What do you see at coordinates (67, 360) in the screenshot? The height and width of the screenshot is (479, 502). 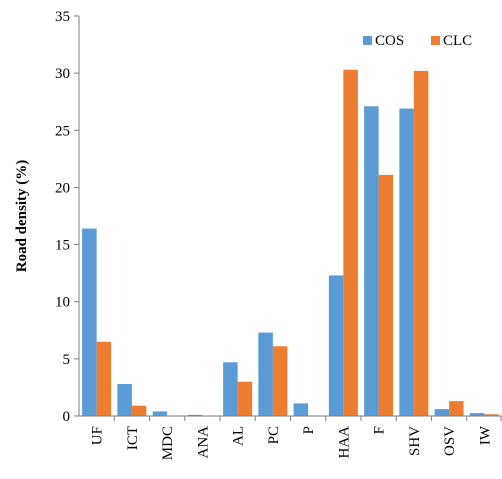 I see `y-tick-label: 5` at bounding box center [67, 360].